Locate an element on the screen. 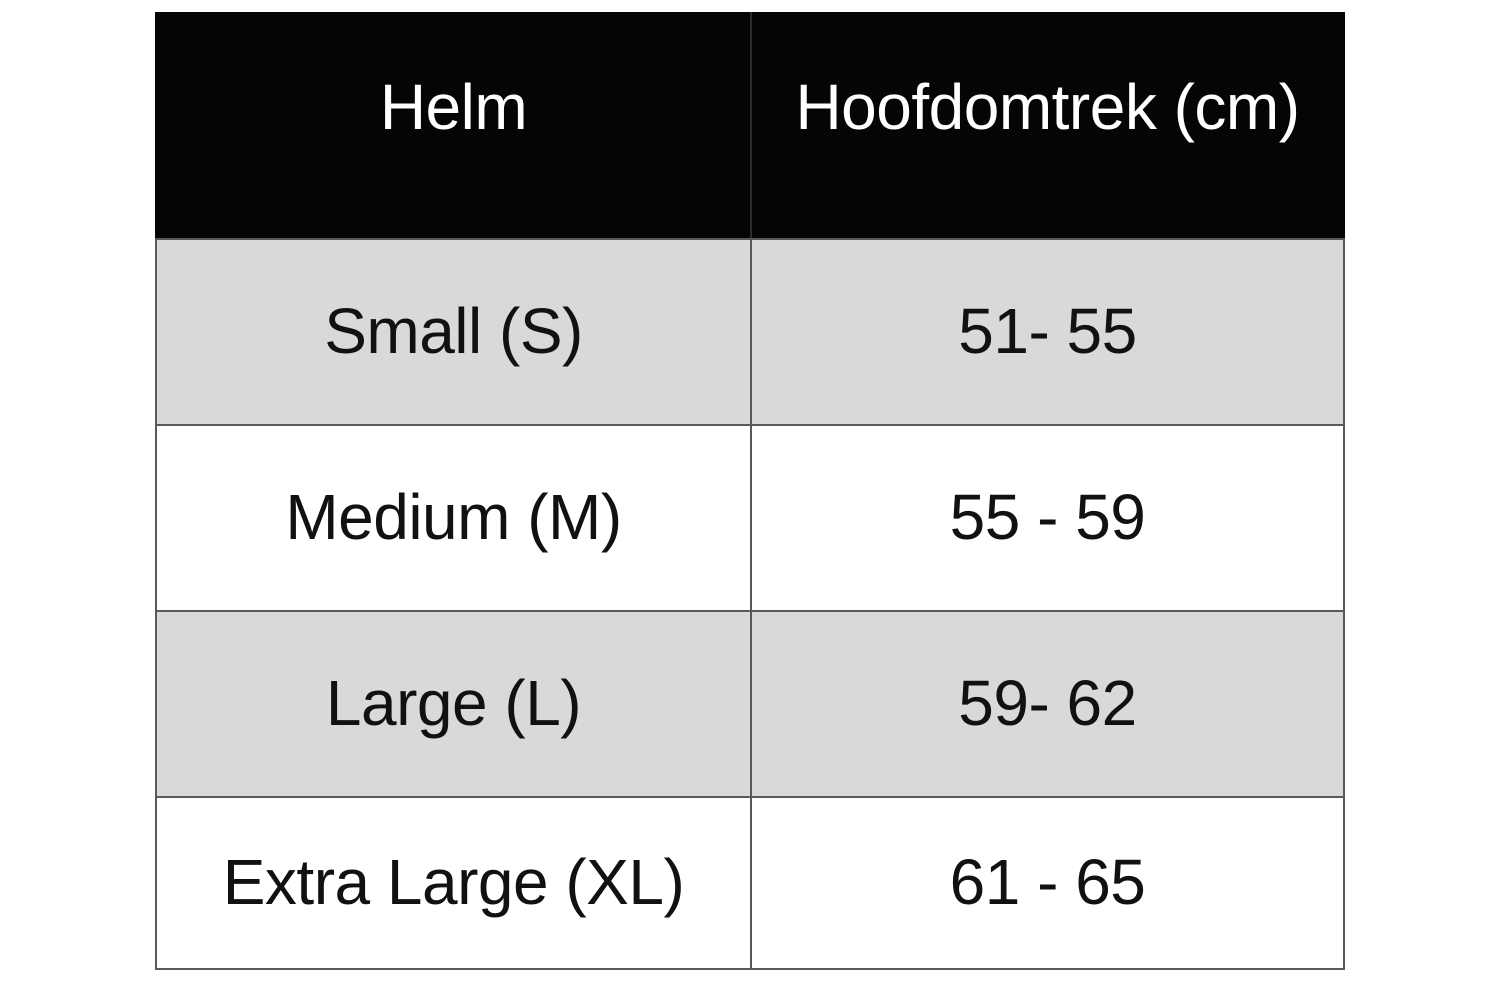  cell-size-extra-large: Extra Large (XL) is located at coordinates (453, 883).